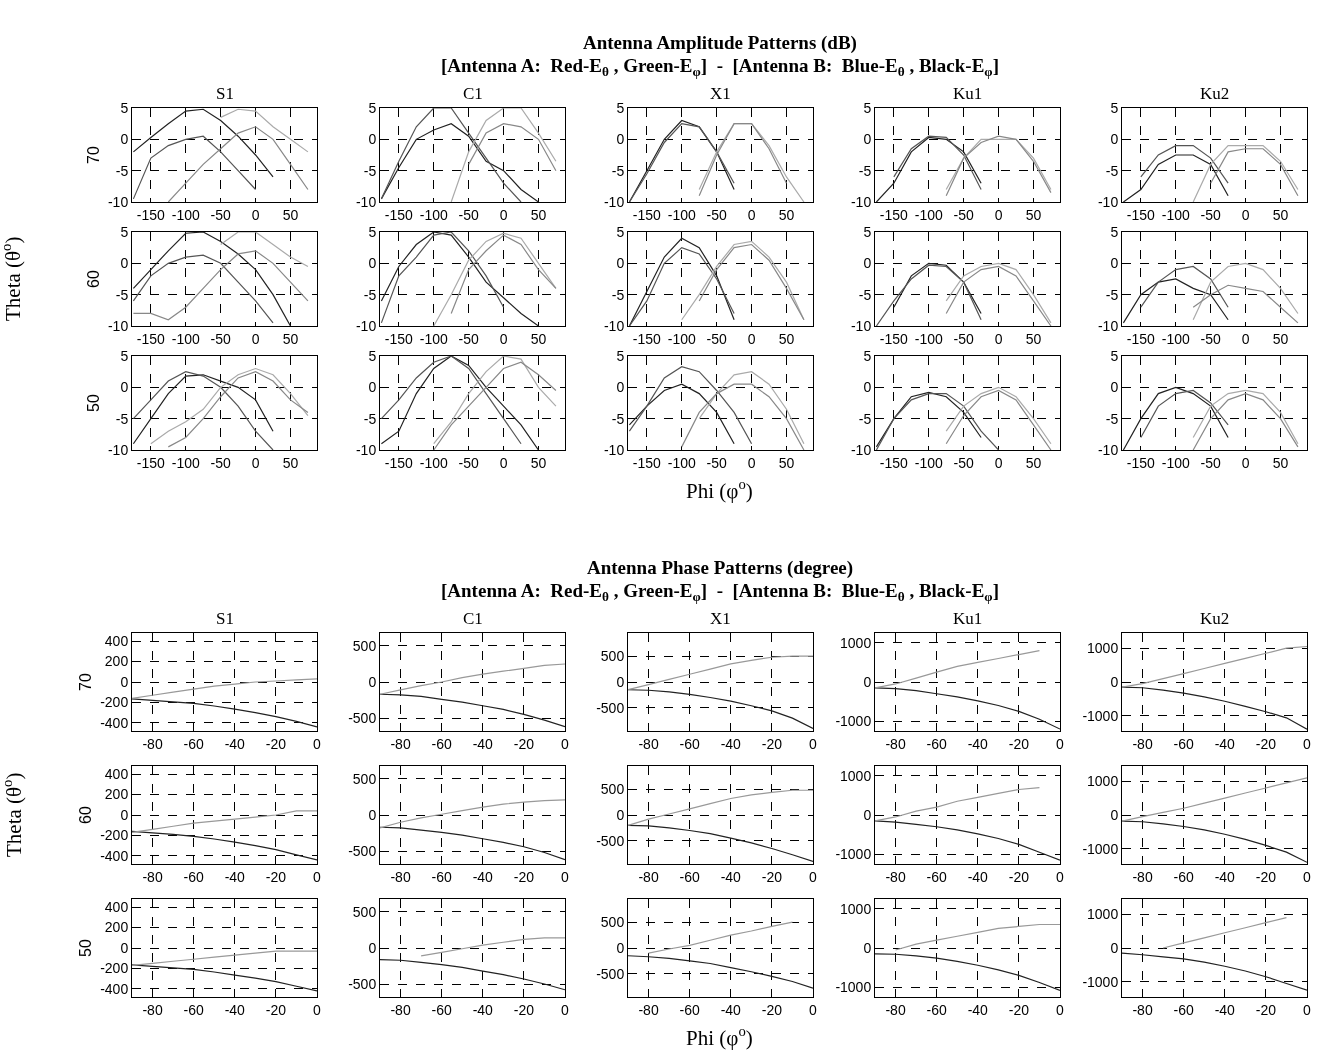 The height and width of the screenshot is (1053, 1322). What do you see at coordinates (719, 1036) in the screenshot?
I see `text: Phi (φ$^{o}$)` at bounding box center [719, 1036].